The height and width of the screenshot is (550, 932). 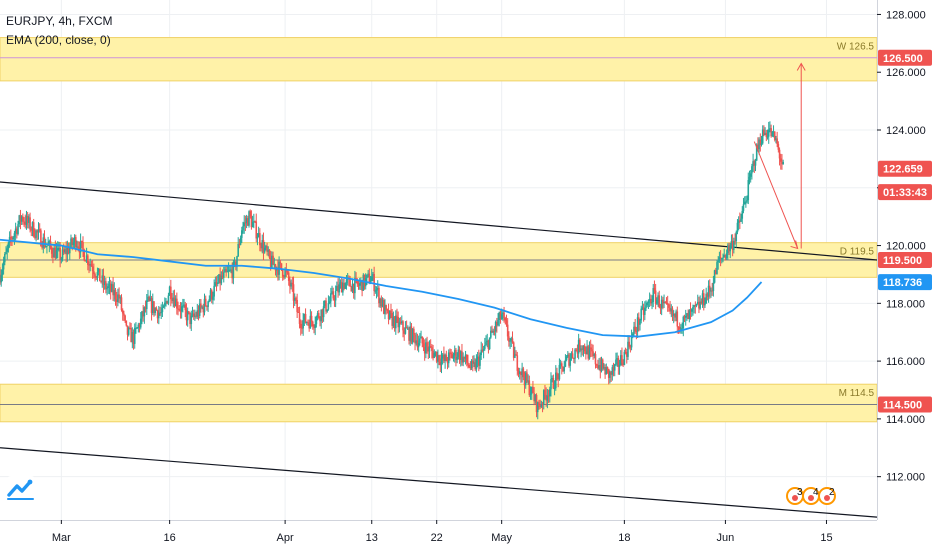 What do you see at coordinates (800, 492) in the screenshot?
I see `event-count: 3` at bounding box center [800, 492].